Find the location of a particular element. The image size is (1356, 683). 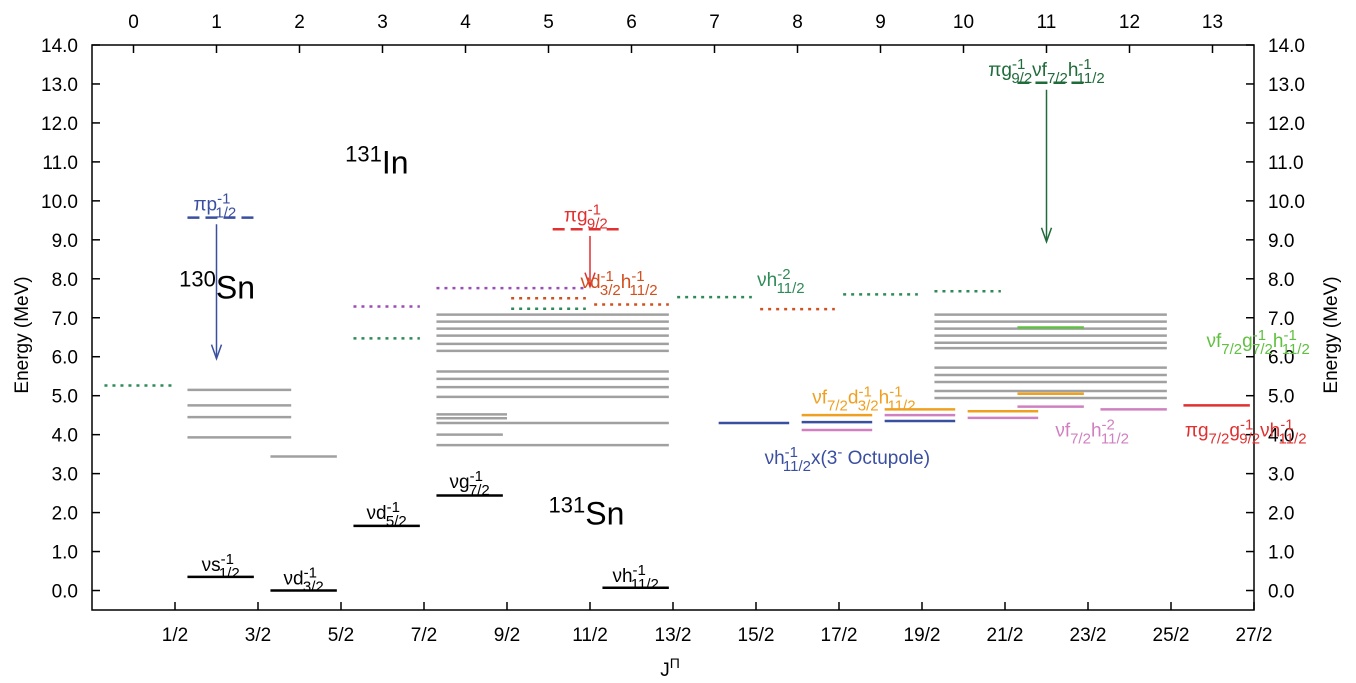

bottom-tick-label: 17/2 is located at coordinates (839, 635).